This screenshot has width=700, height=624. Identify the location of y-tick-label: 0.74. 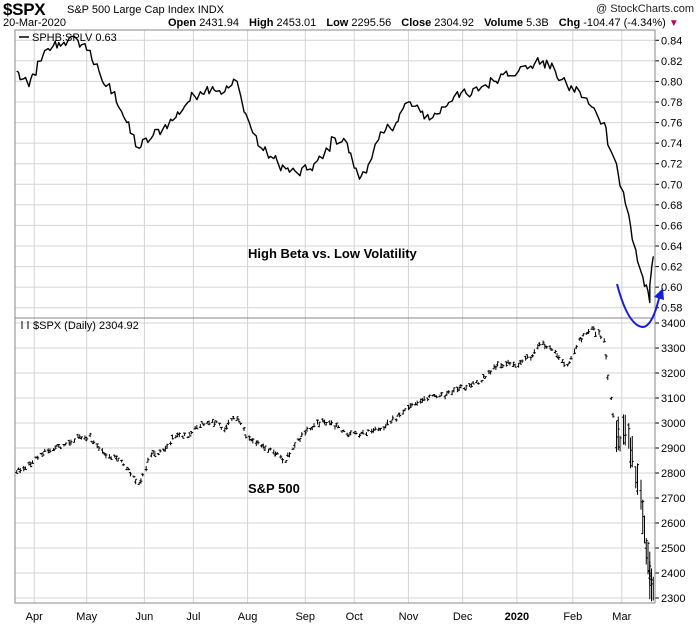
(671, 144).